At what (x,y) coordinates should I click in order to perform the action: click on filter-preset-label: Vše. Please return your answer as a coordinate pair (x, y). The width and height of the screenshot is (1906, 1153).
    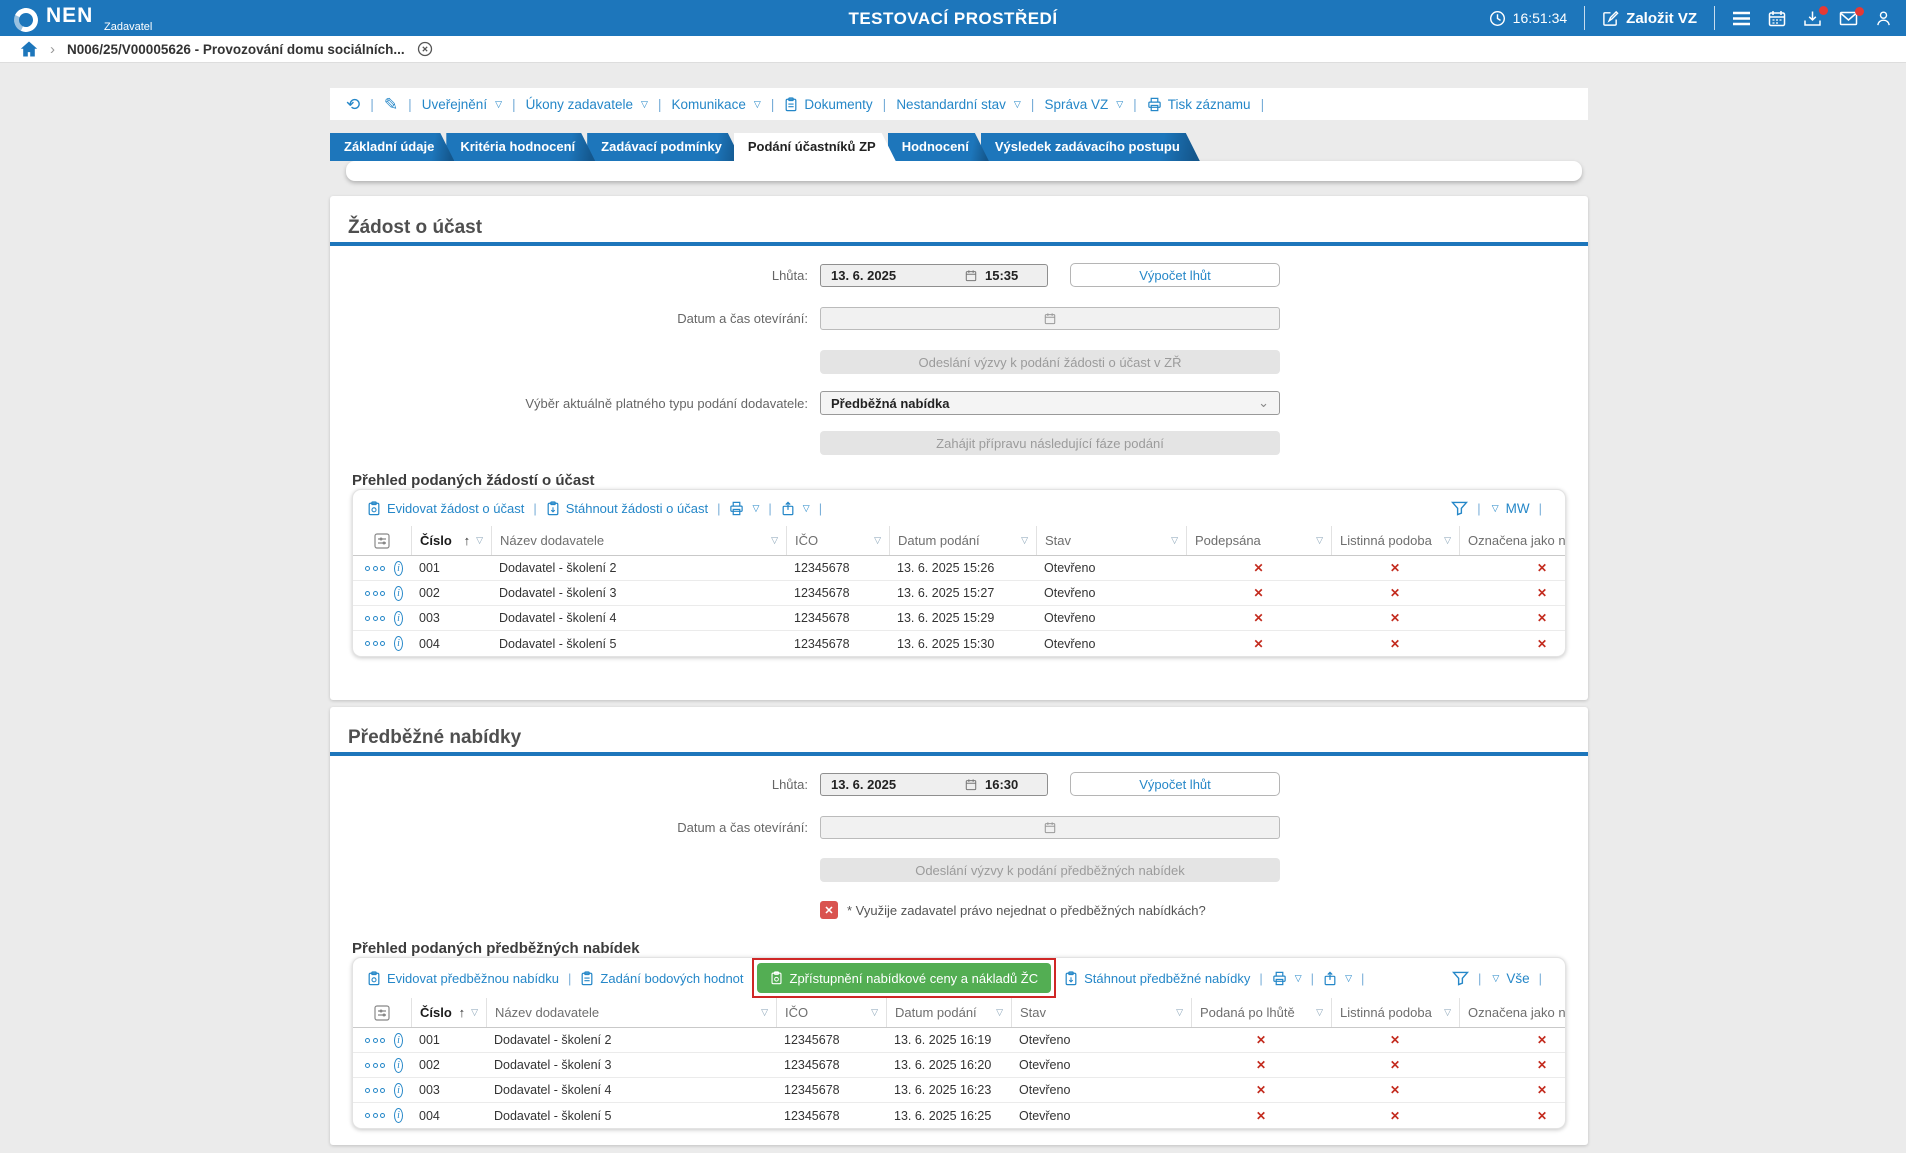
    Looking at the image, I should click on (1518, 978).